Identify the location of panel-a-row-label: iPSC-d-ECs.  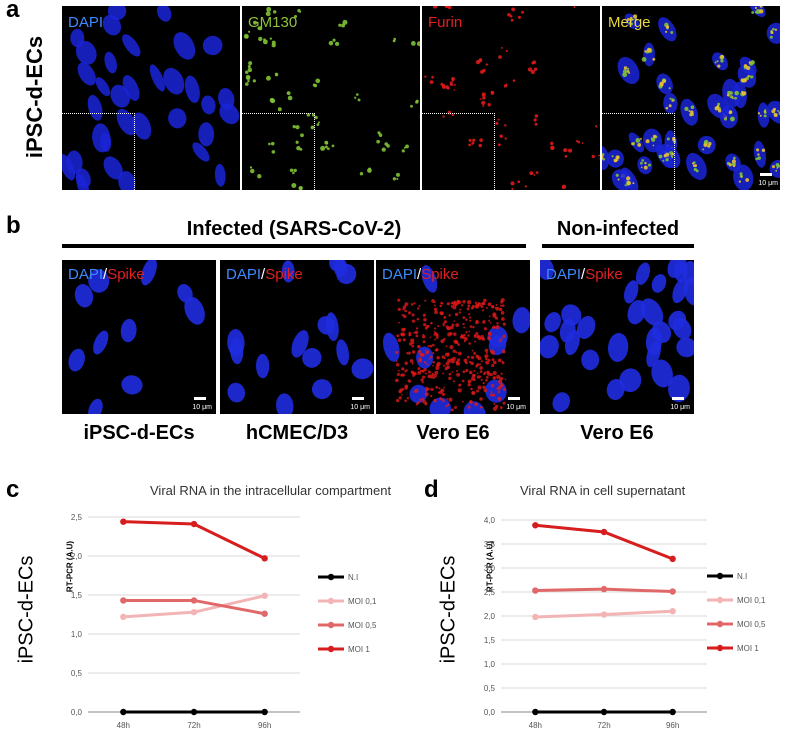
(34, 97).